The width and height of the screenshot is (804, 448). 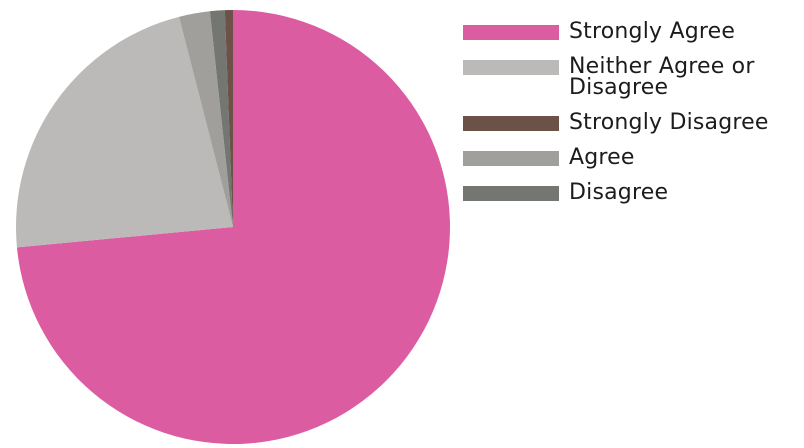 What do you see at coordinates (511, 32) in the screenshot?
I see `legend-swatch-strongly-agree` at bounding box center [511, 32].